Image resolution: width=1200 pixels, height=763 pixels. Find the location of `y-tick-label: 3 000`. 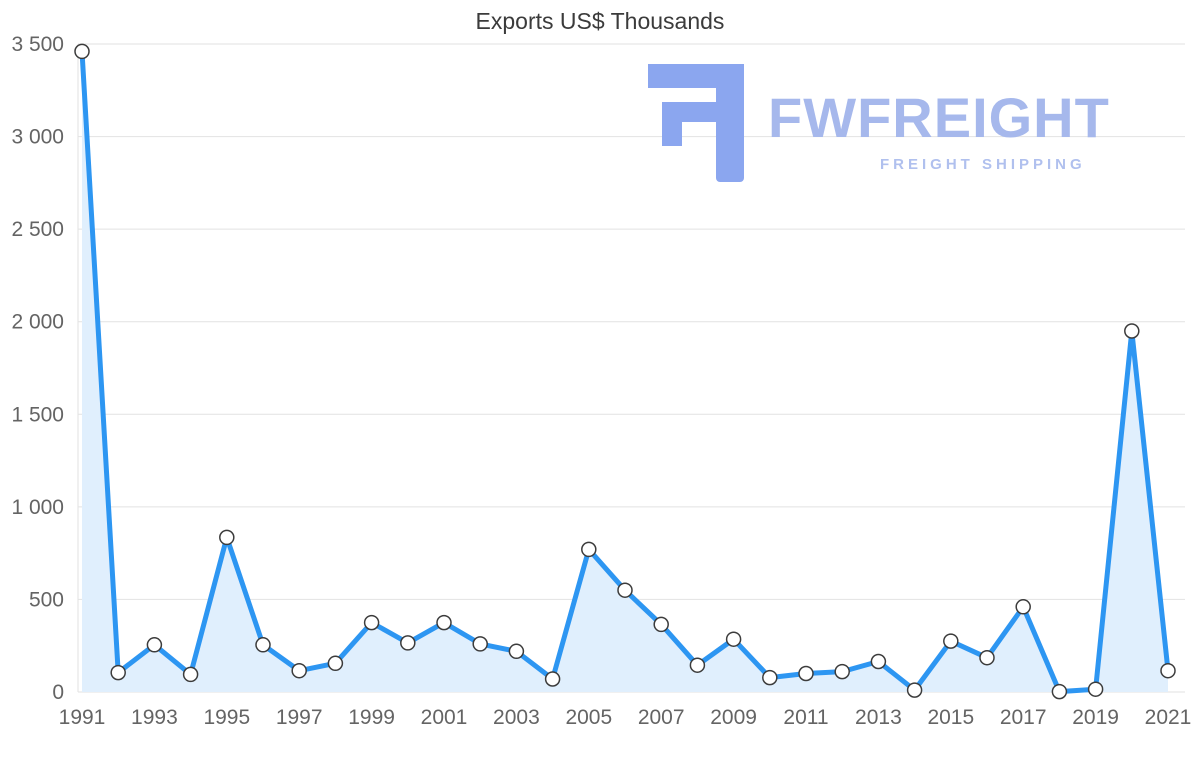

y-tick-label: 3 000 is located at coordinates (37, 137).